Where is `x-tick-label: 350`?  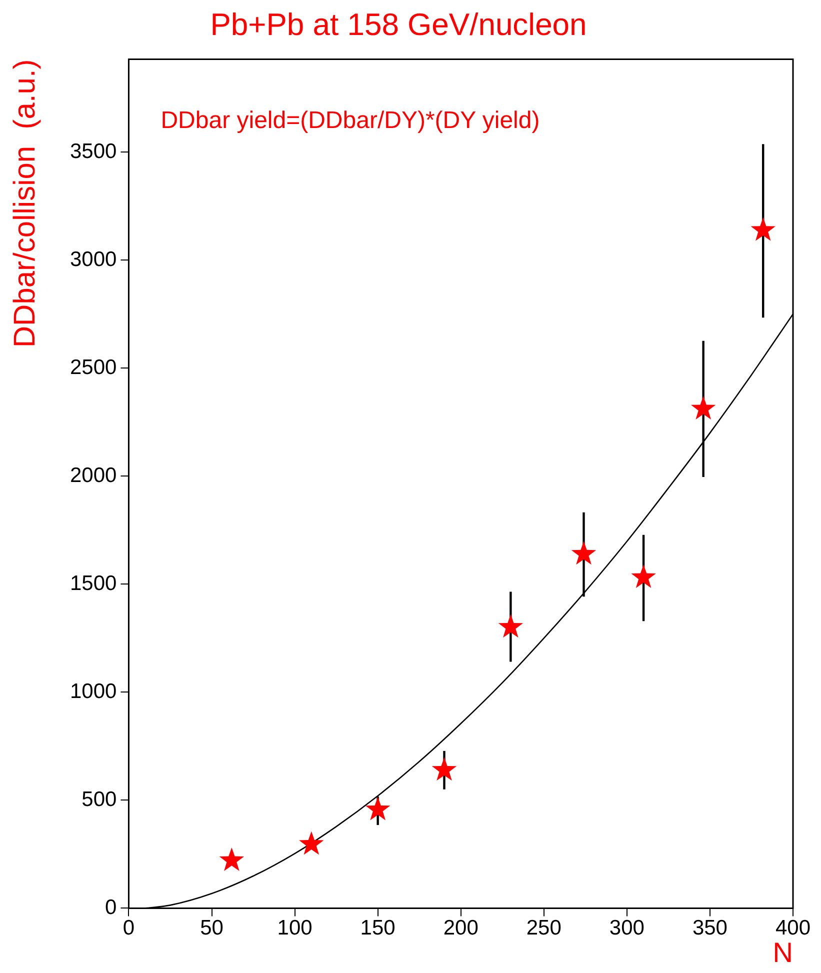 x-tick-label: 350 is located at coordinates (710, 928).